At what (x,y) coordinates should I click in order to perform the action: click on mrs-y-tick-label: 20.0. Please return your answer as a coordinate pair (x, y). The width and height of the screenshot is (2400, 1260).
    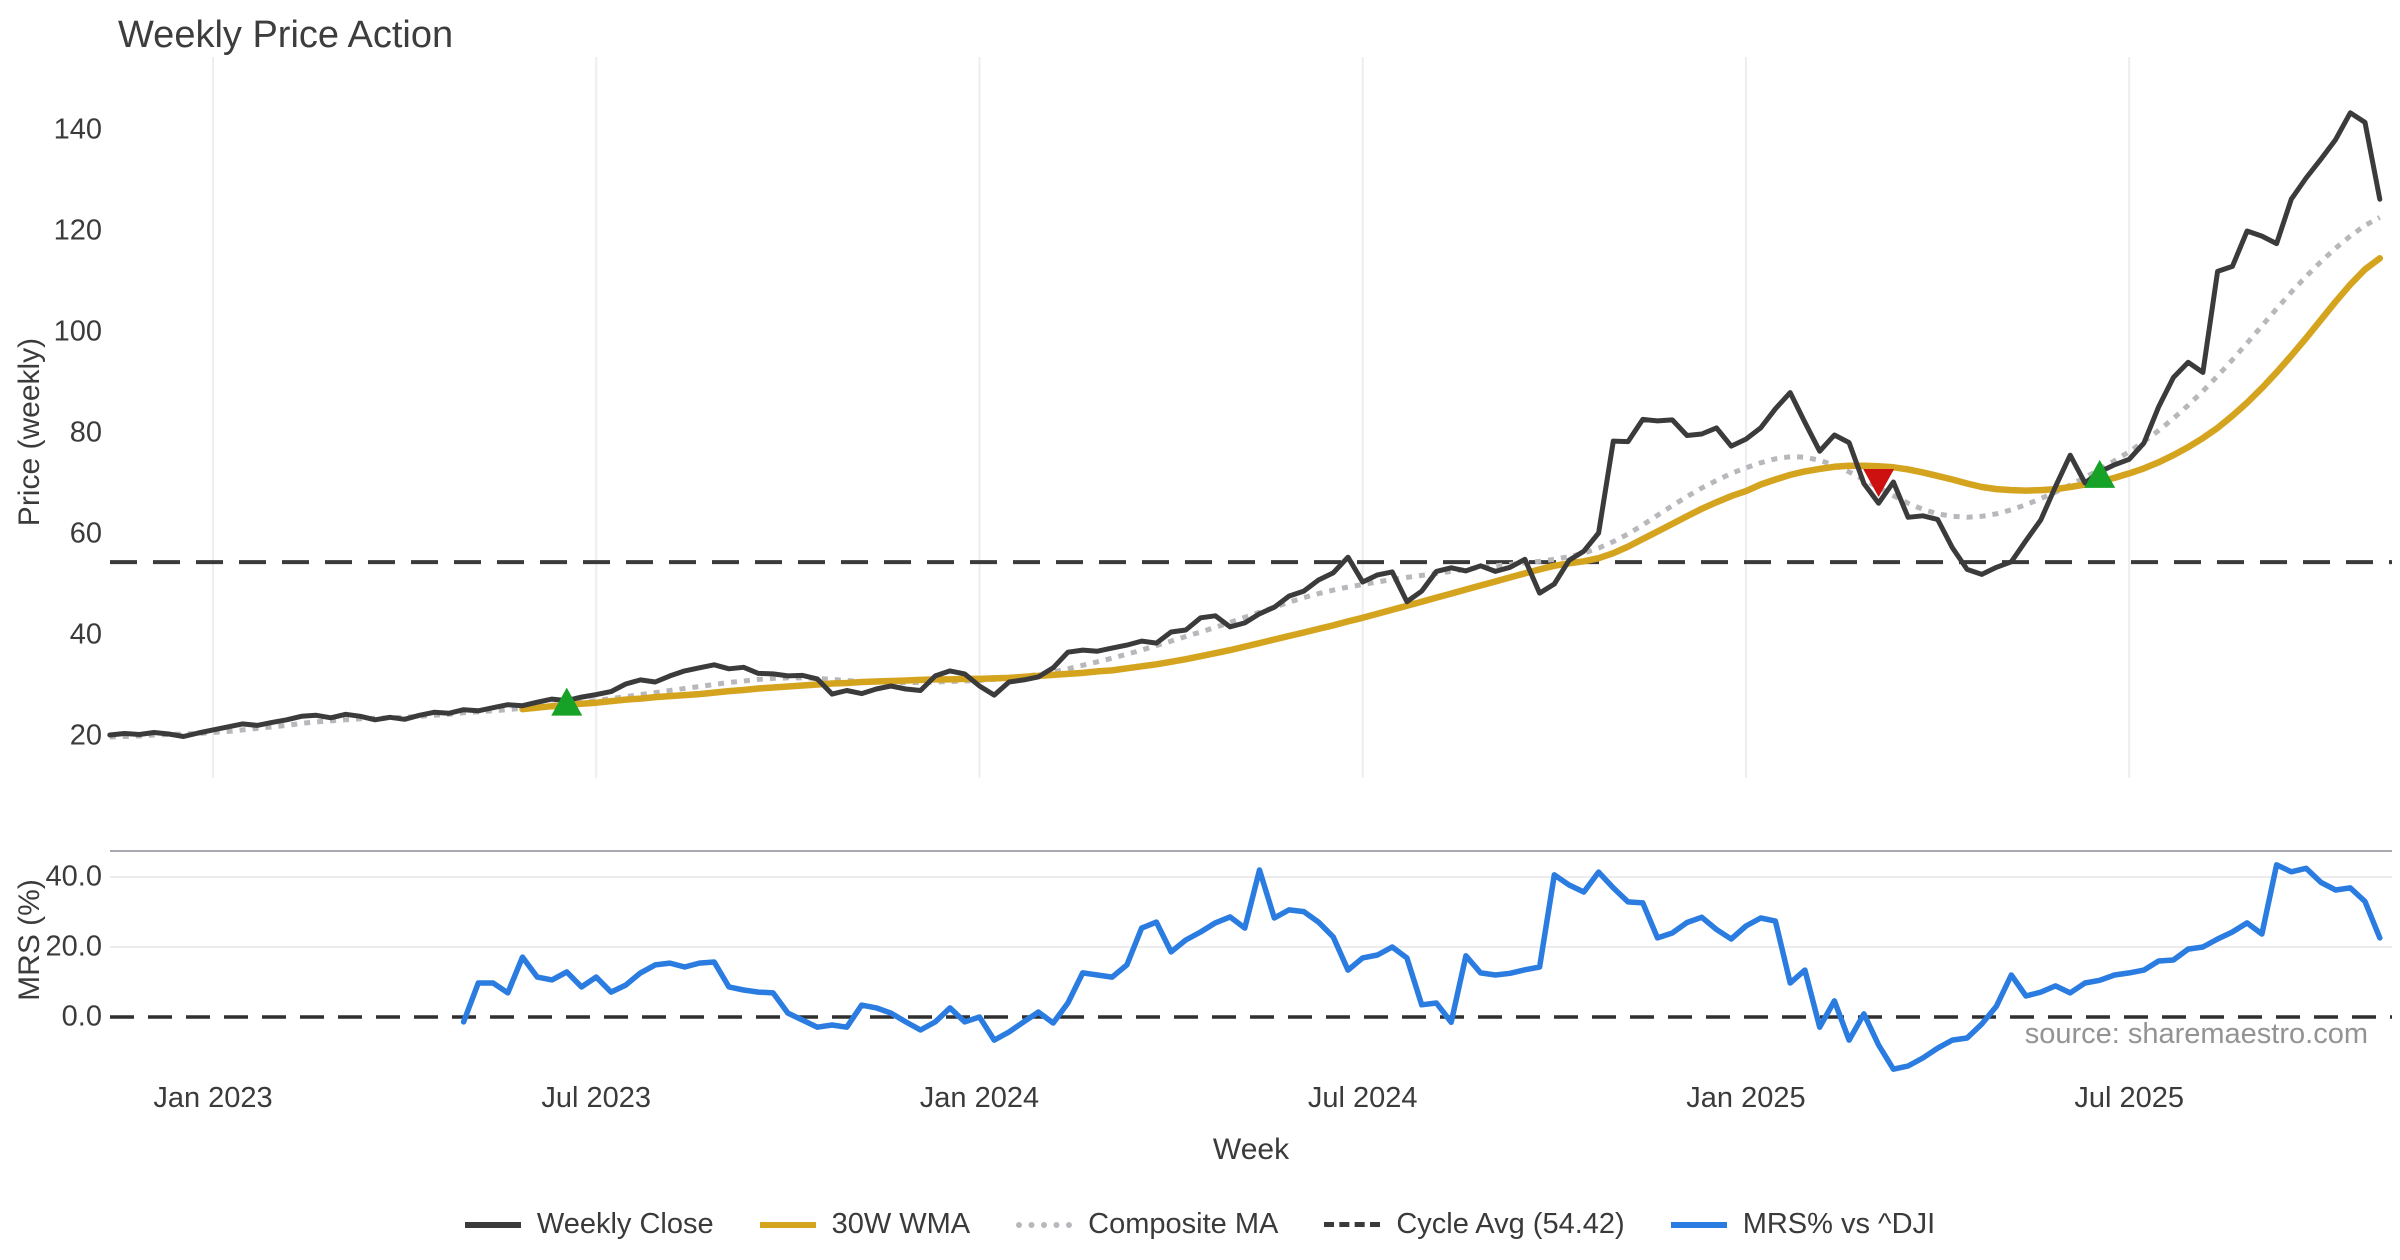
    Looking at the image, I should click on (73, 946).